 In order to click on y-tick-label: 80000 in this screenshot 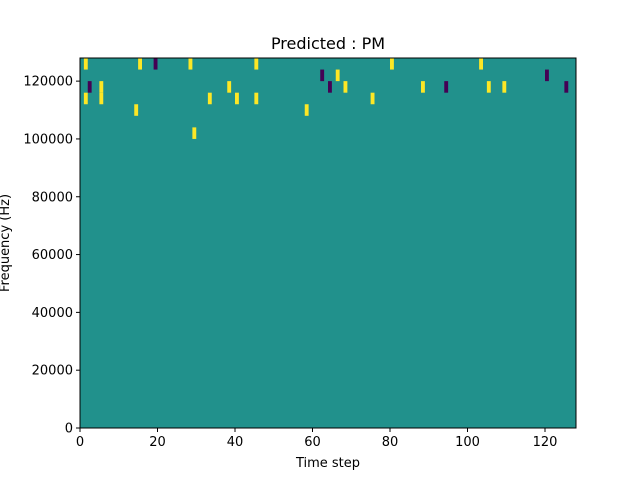, I will do `click(52, 197)`.